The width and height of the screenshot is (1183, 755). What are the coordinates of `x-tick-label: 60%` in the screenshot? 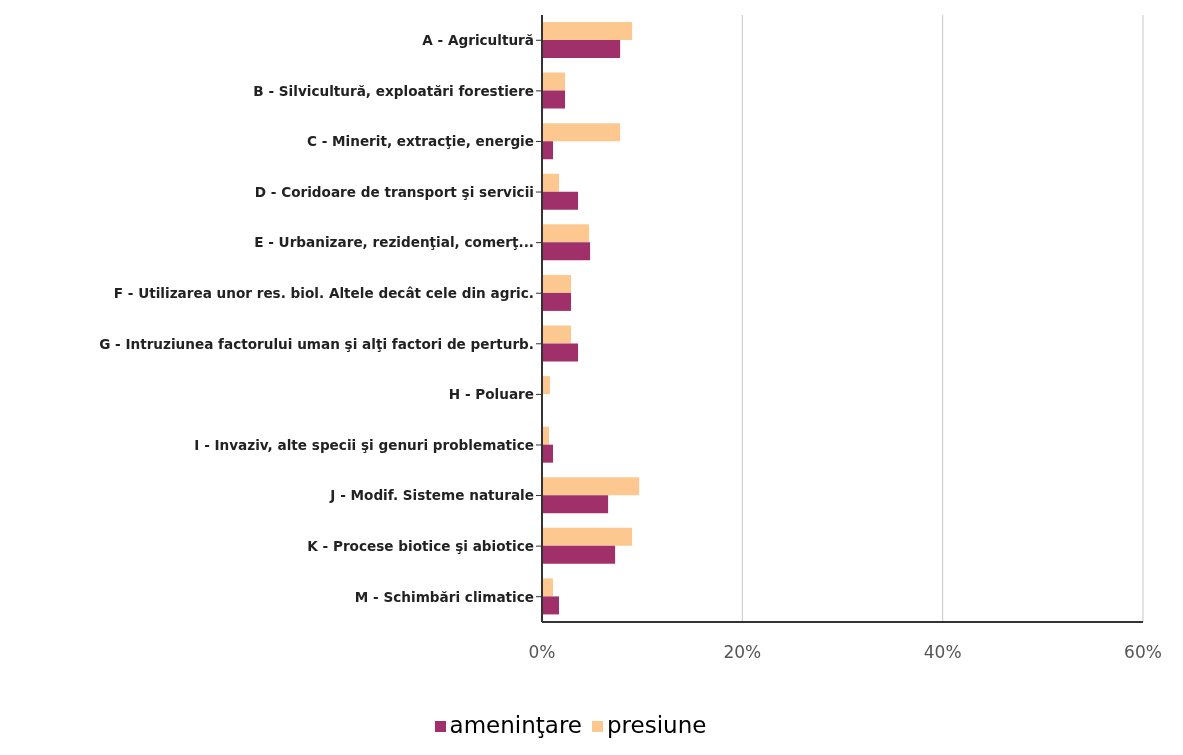 It's located at (1143, 652).